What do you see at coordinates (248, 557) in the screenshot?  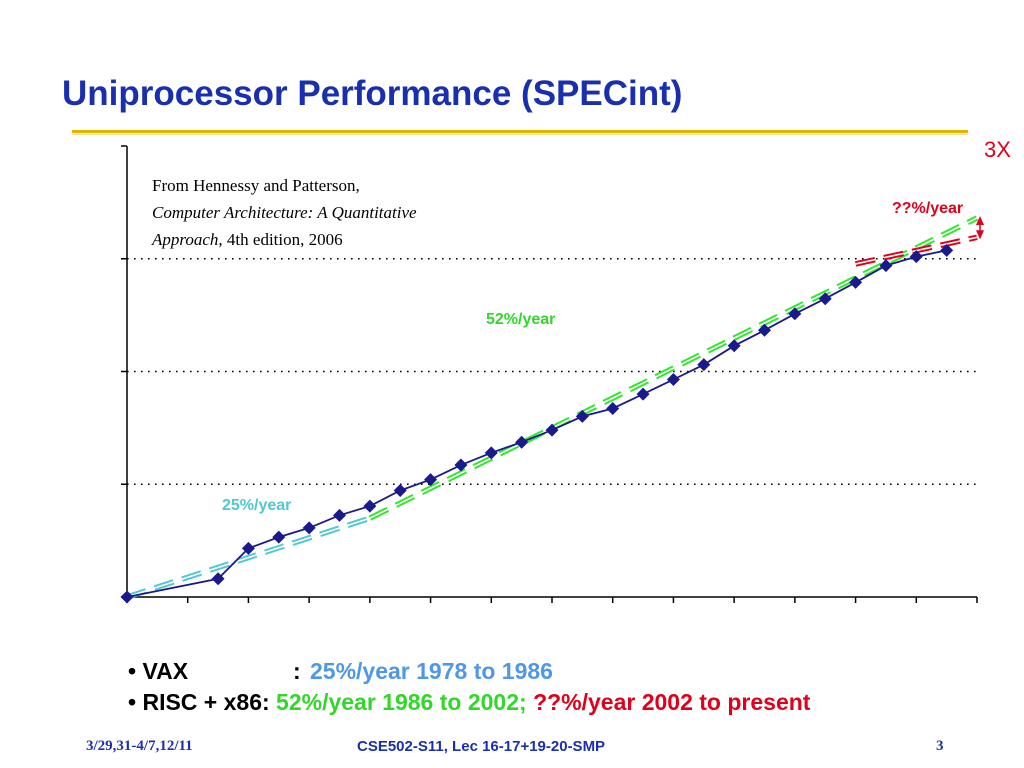 I see `trend-line-25-core` at bounding box center [248, 557].